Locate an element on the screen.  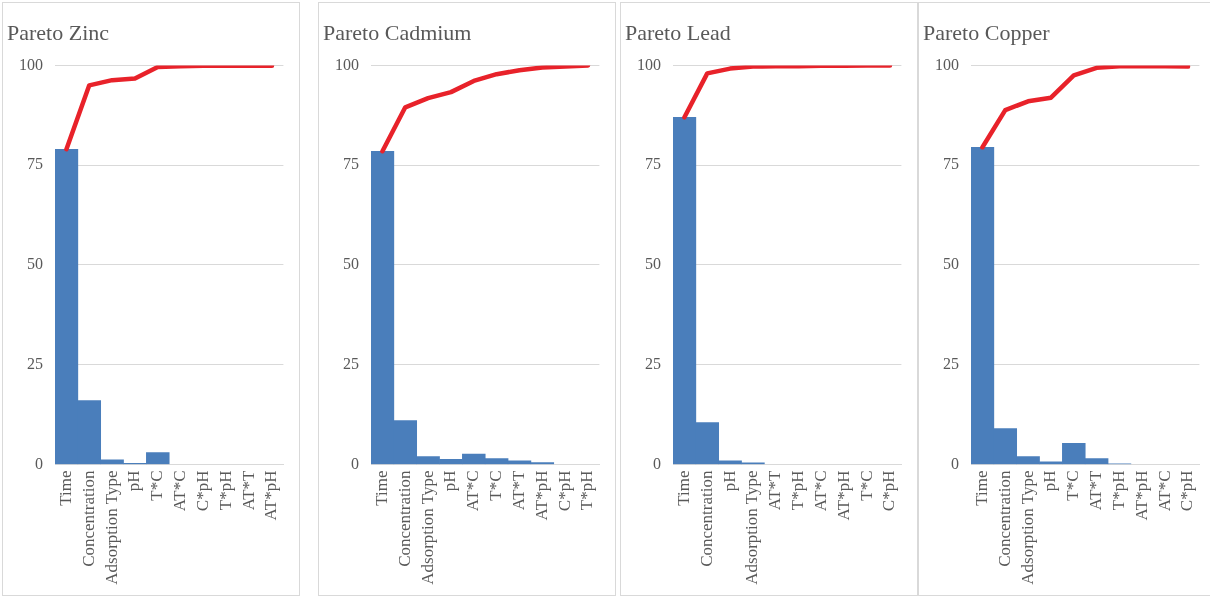
chart-title: Pareto Cadmium is located at coordinates (397, 32).